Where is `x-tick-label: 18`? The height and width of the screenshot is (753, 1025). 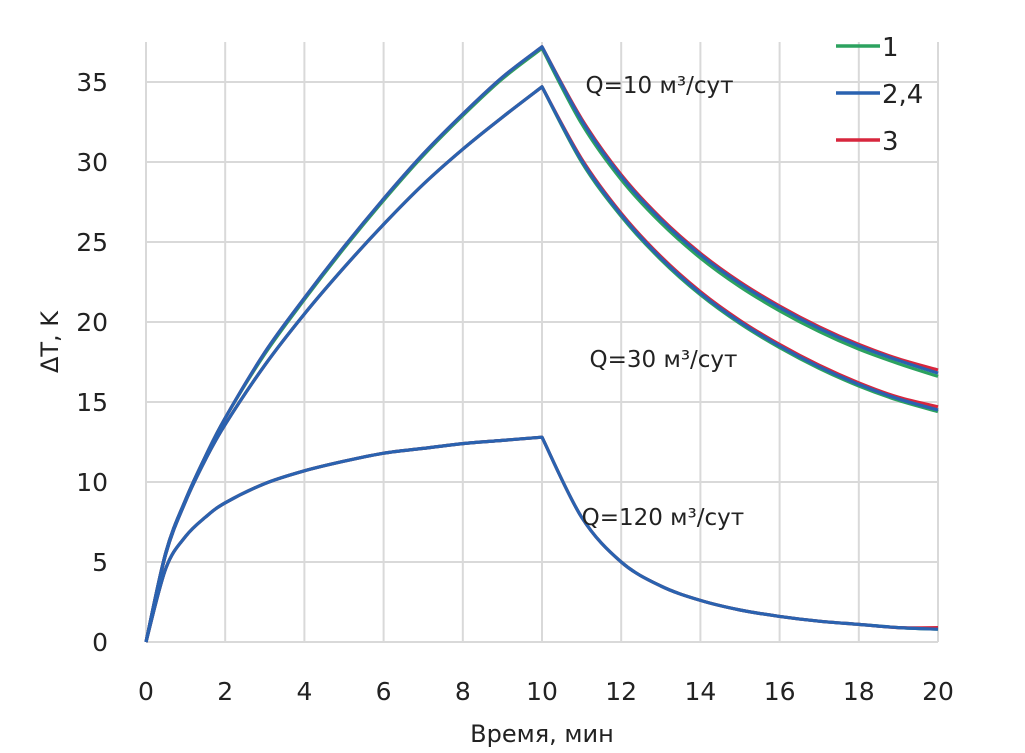 x-tick-label: 18 is located at coordinates (859, 691).